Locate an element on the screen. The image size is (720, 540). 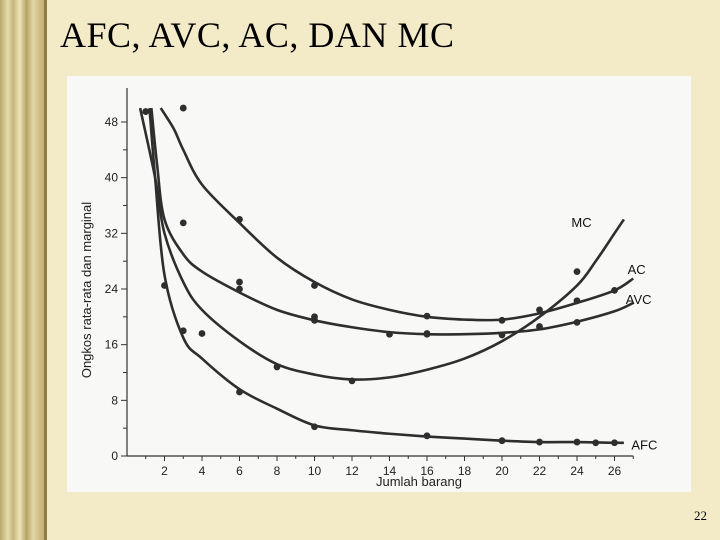
page-number: 22 is located at coordinates (700, 515).